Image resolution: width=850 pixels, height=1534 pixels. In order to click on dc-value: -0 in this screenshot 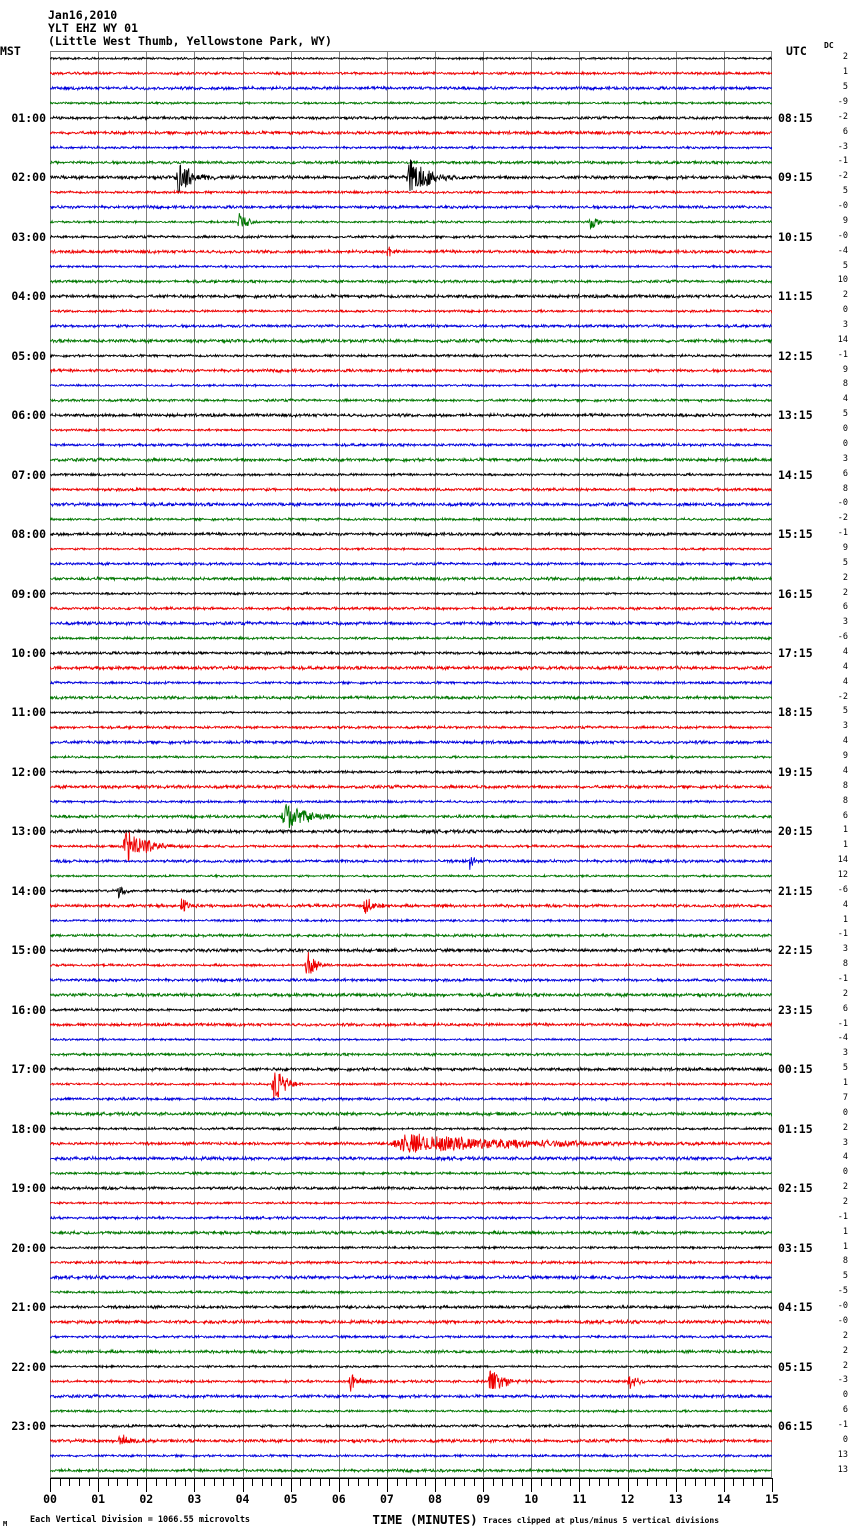, I will do `click(842, 503)`.